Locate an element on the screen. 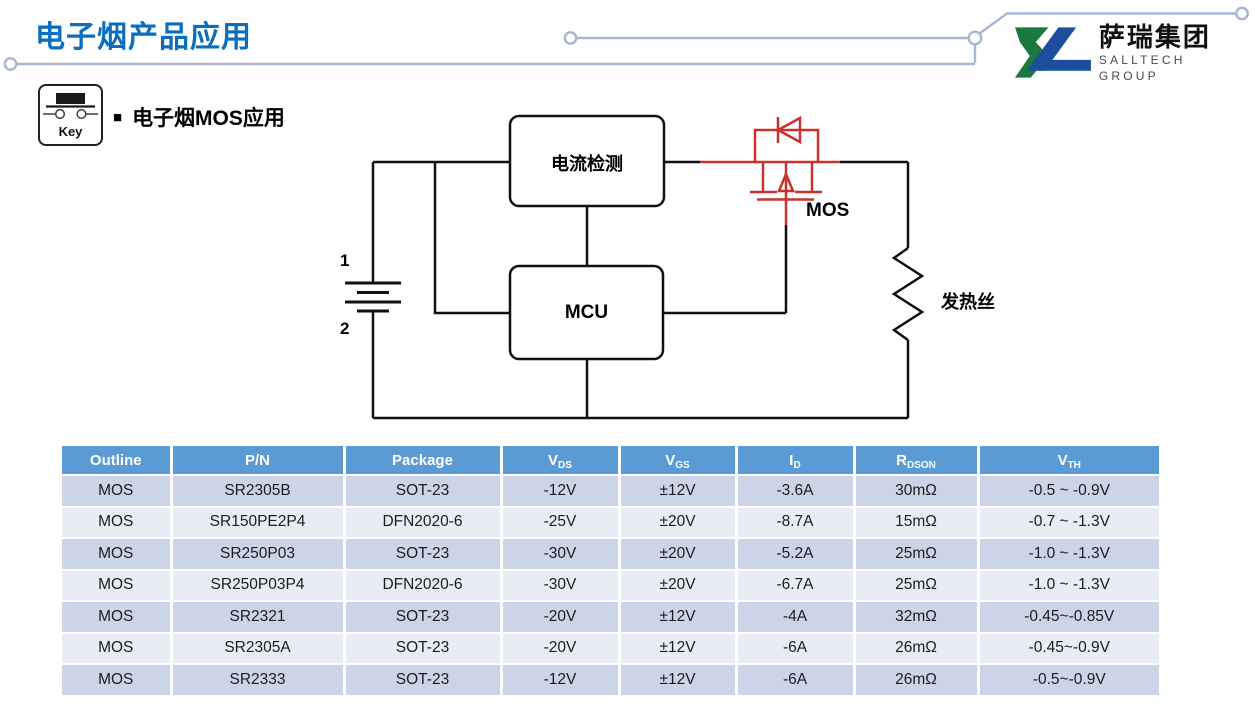 The width and height of the screenshot is (1256, 704). table-cell: -0.5~-0.9V is located at coordinates (1068, 680).